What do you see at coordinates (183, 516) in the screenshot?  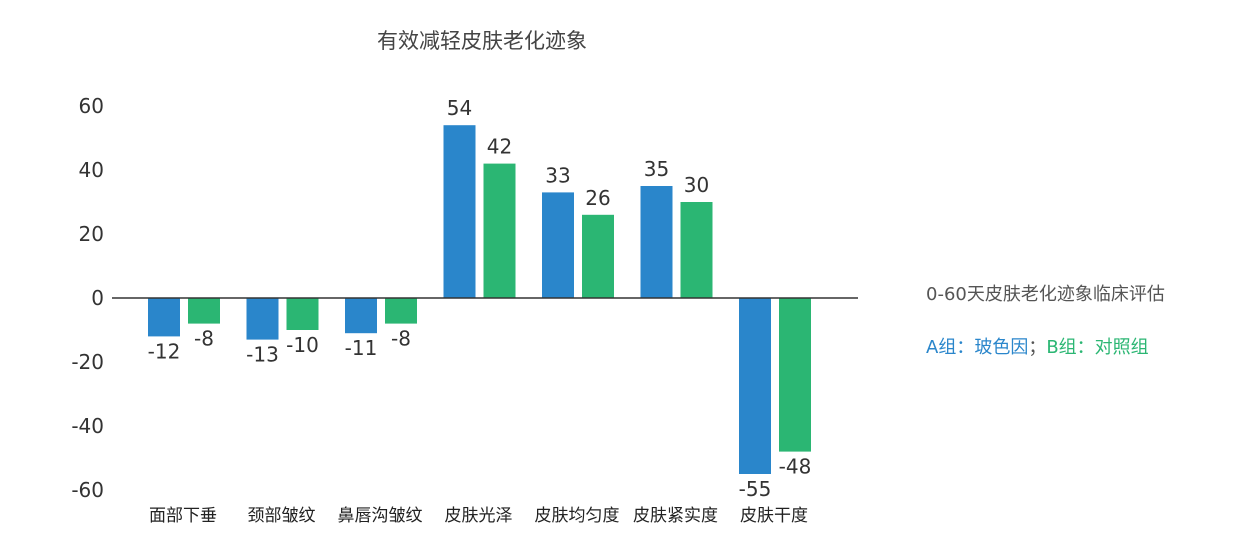 I see `x-category-label: 面部下垂` at bounding box center [183, 516].